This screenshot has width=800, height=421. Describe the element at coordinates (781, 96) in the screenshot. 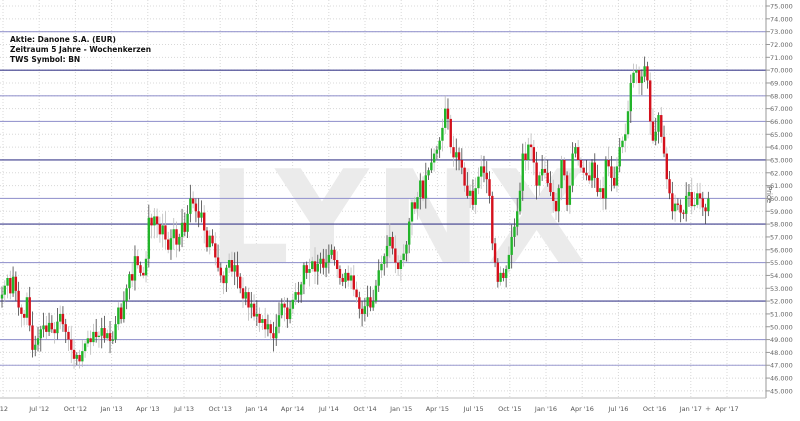

I see `y-tick-label: 68.000` at that location.